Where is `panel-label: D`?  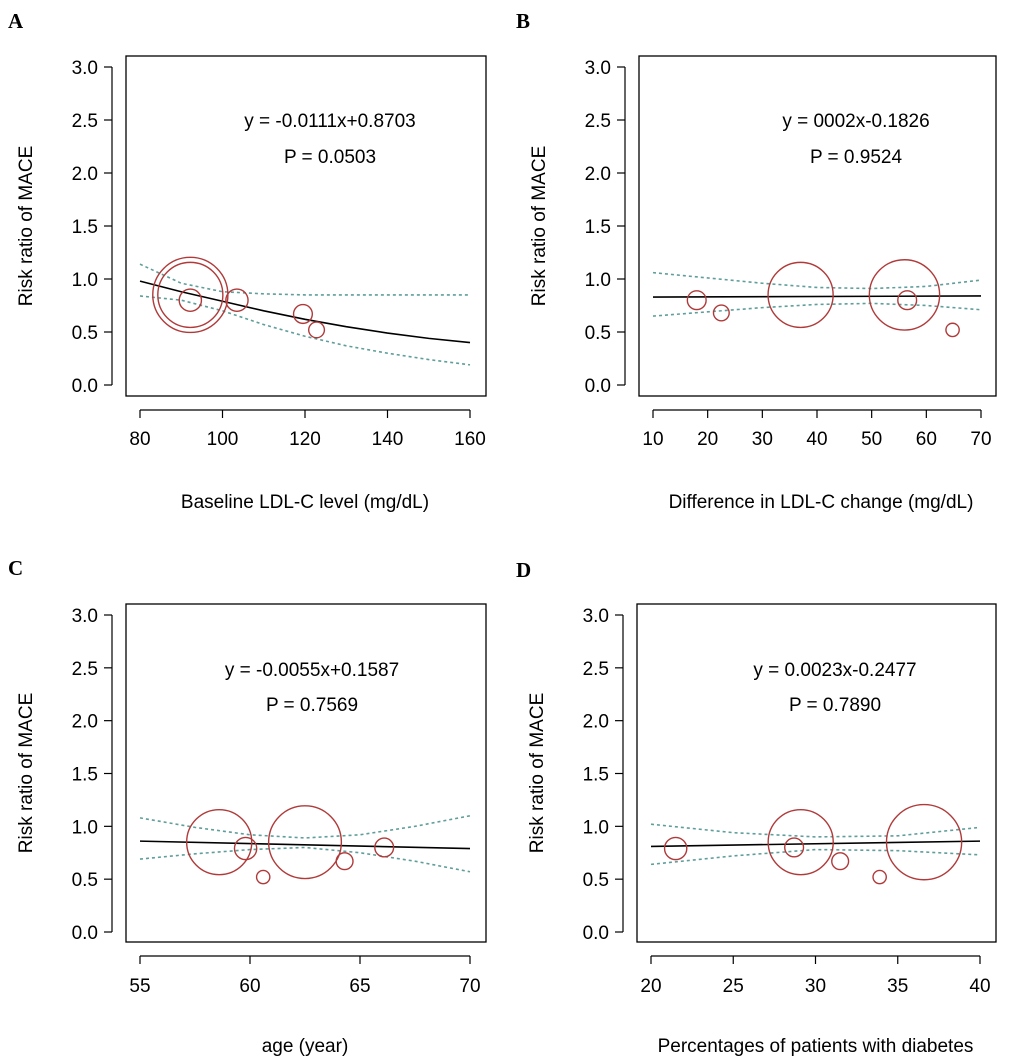
panel-label: D is located at coordinates (523, 570).